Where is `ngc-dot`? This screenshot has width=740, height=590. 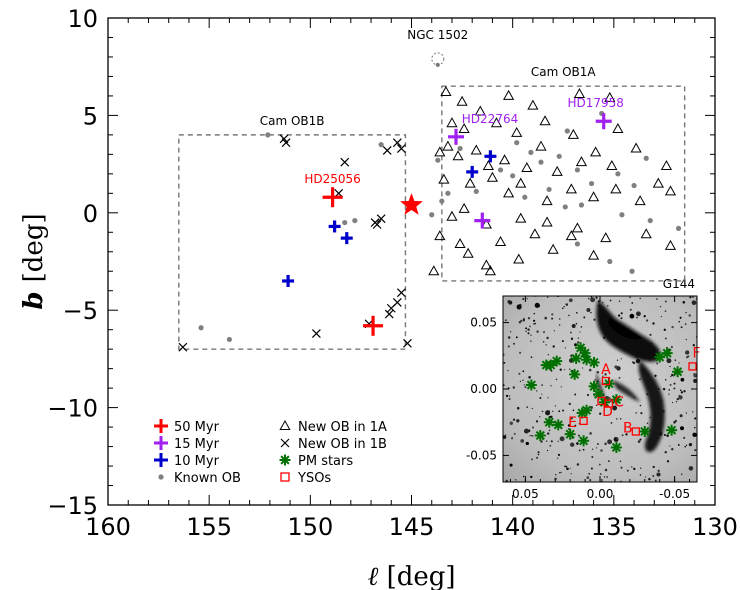 ngc-dot is located at coordinates (437, 64).